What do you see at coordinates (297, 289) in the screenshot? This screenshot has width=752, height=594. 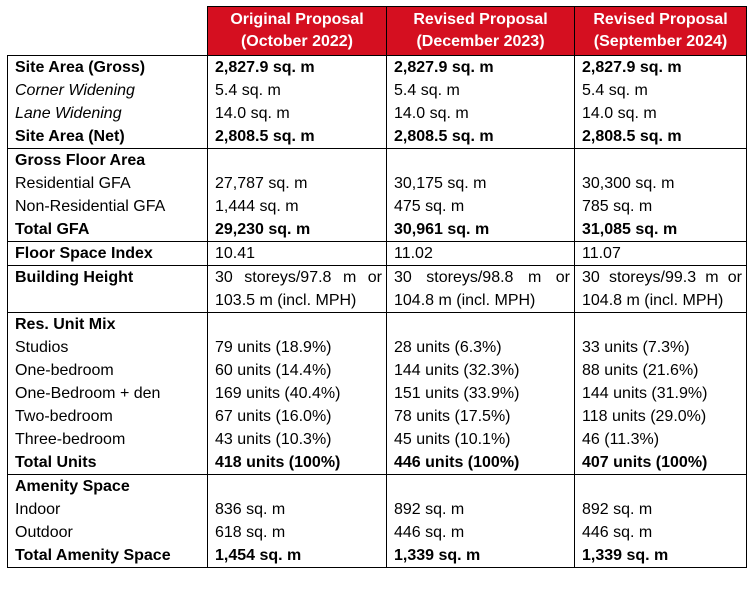 I see `cell-value: 30 storeys/97.8 m or 103.5 m (incl. MPH)` at bounding box center [297, 289].